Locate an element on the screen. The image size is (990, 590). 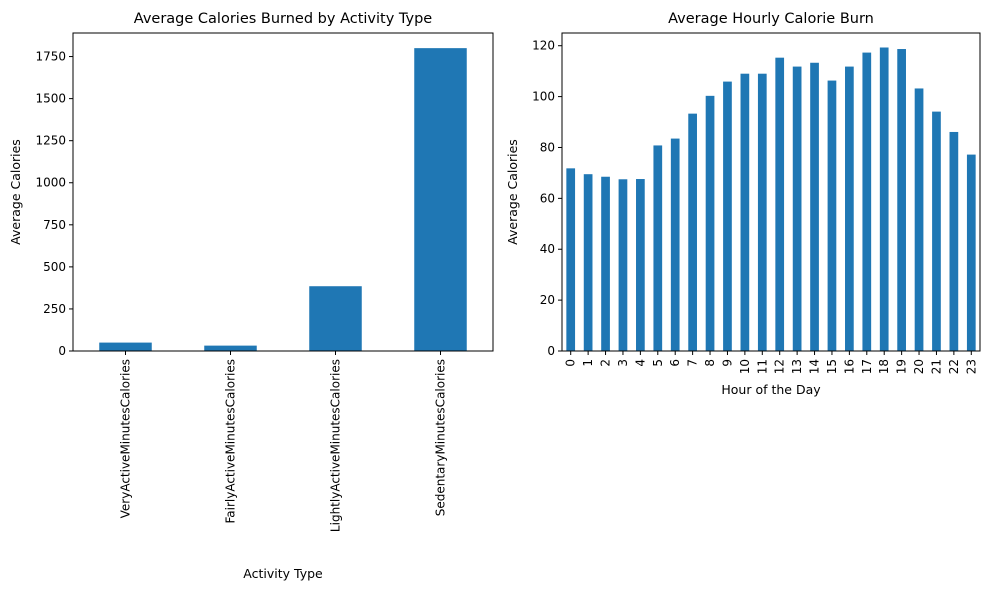
x-tick-label: FairlyActiveMinutesCalories is located at coordinates (231, 441).